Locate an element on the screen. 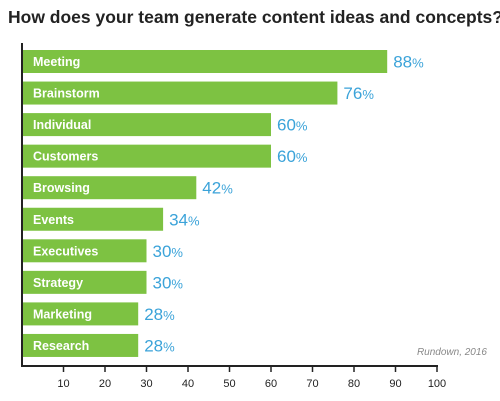 The width and height of the screenshot is (500, 401). bar-browsing is located at coordinates (109, 188).